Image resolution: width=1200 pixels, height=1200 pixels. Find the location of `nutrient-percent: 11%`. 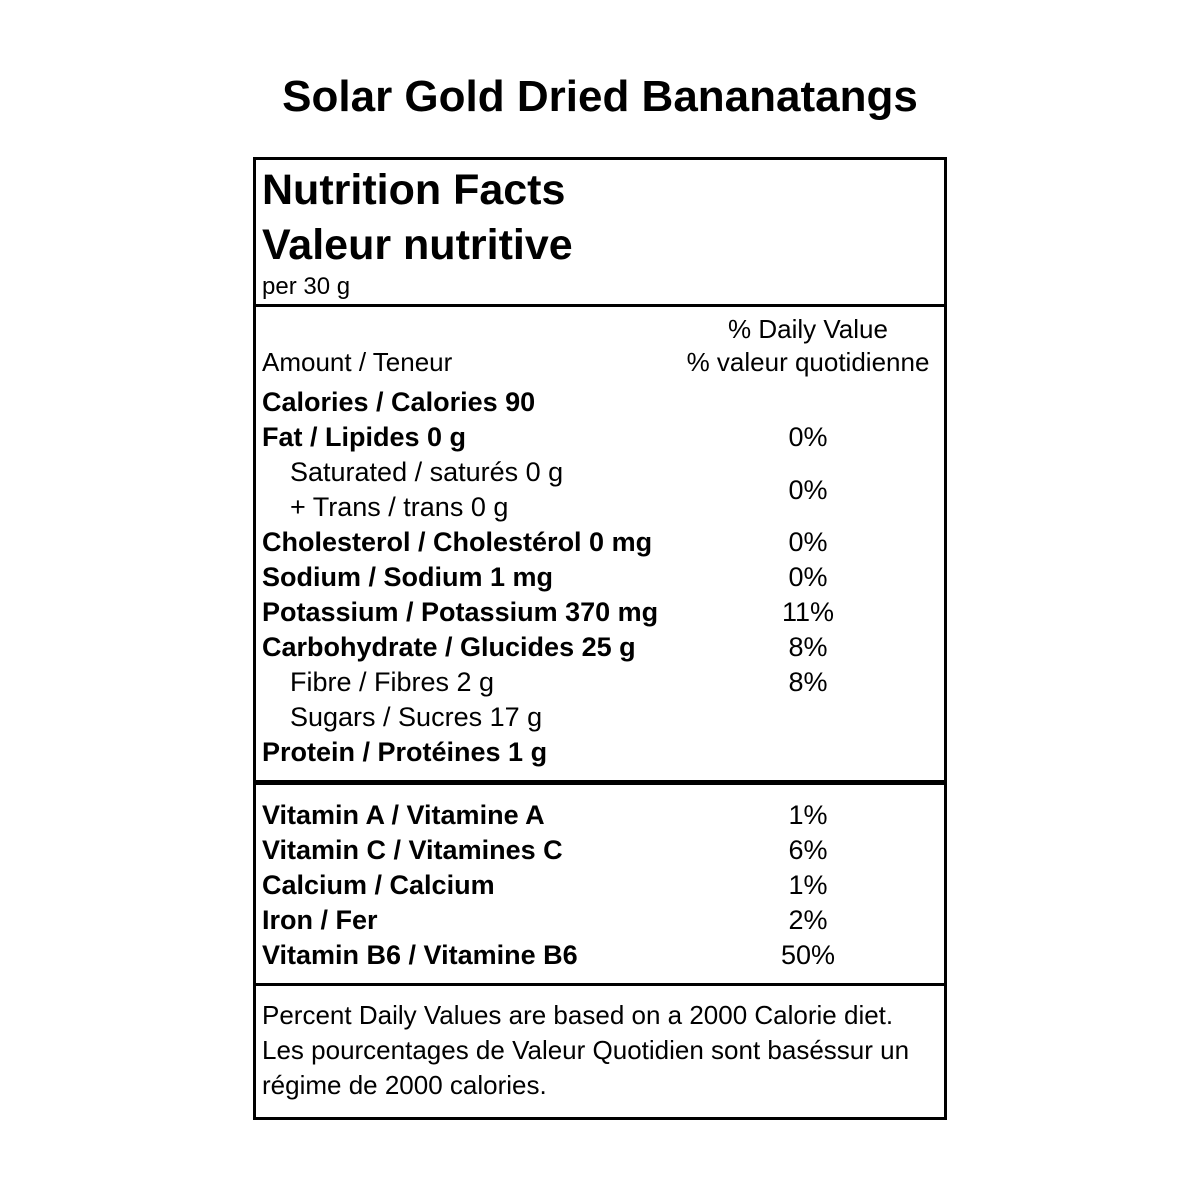

nutrient-percent: 11% is located at coordinates (808, 612).